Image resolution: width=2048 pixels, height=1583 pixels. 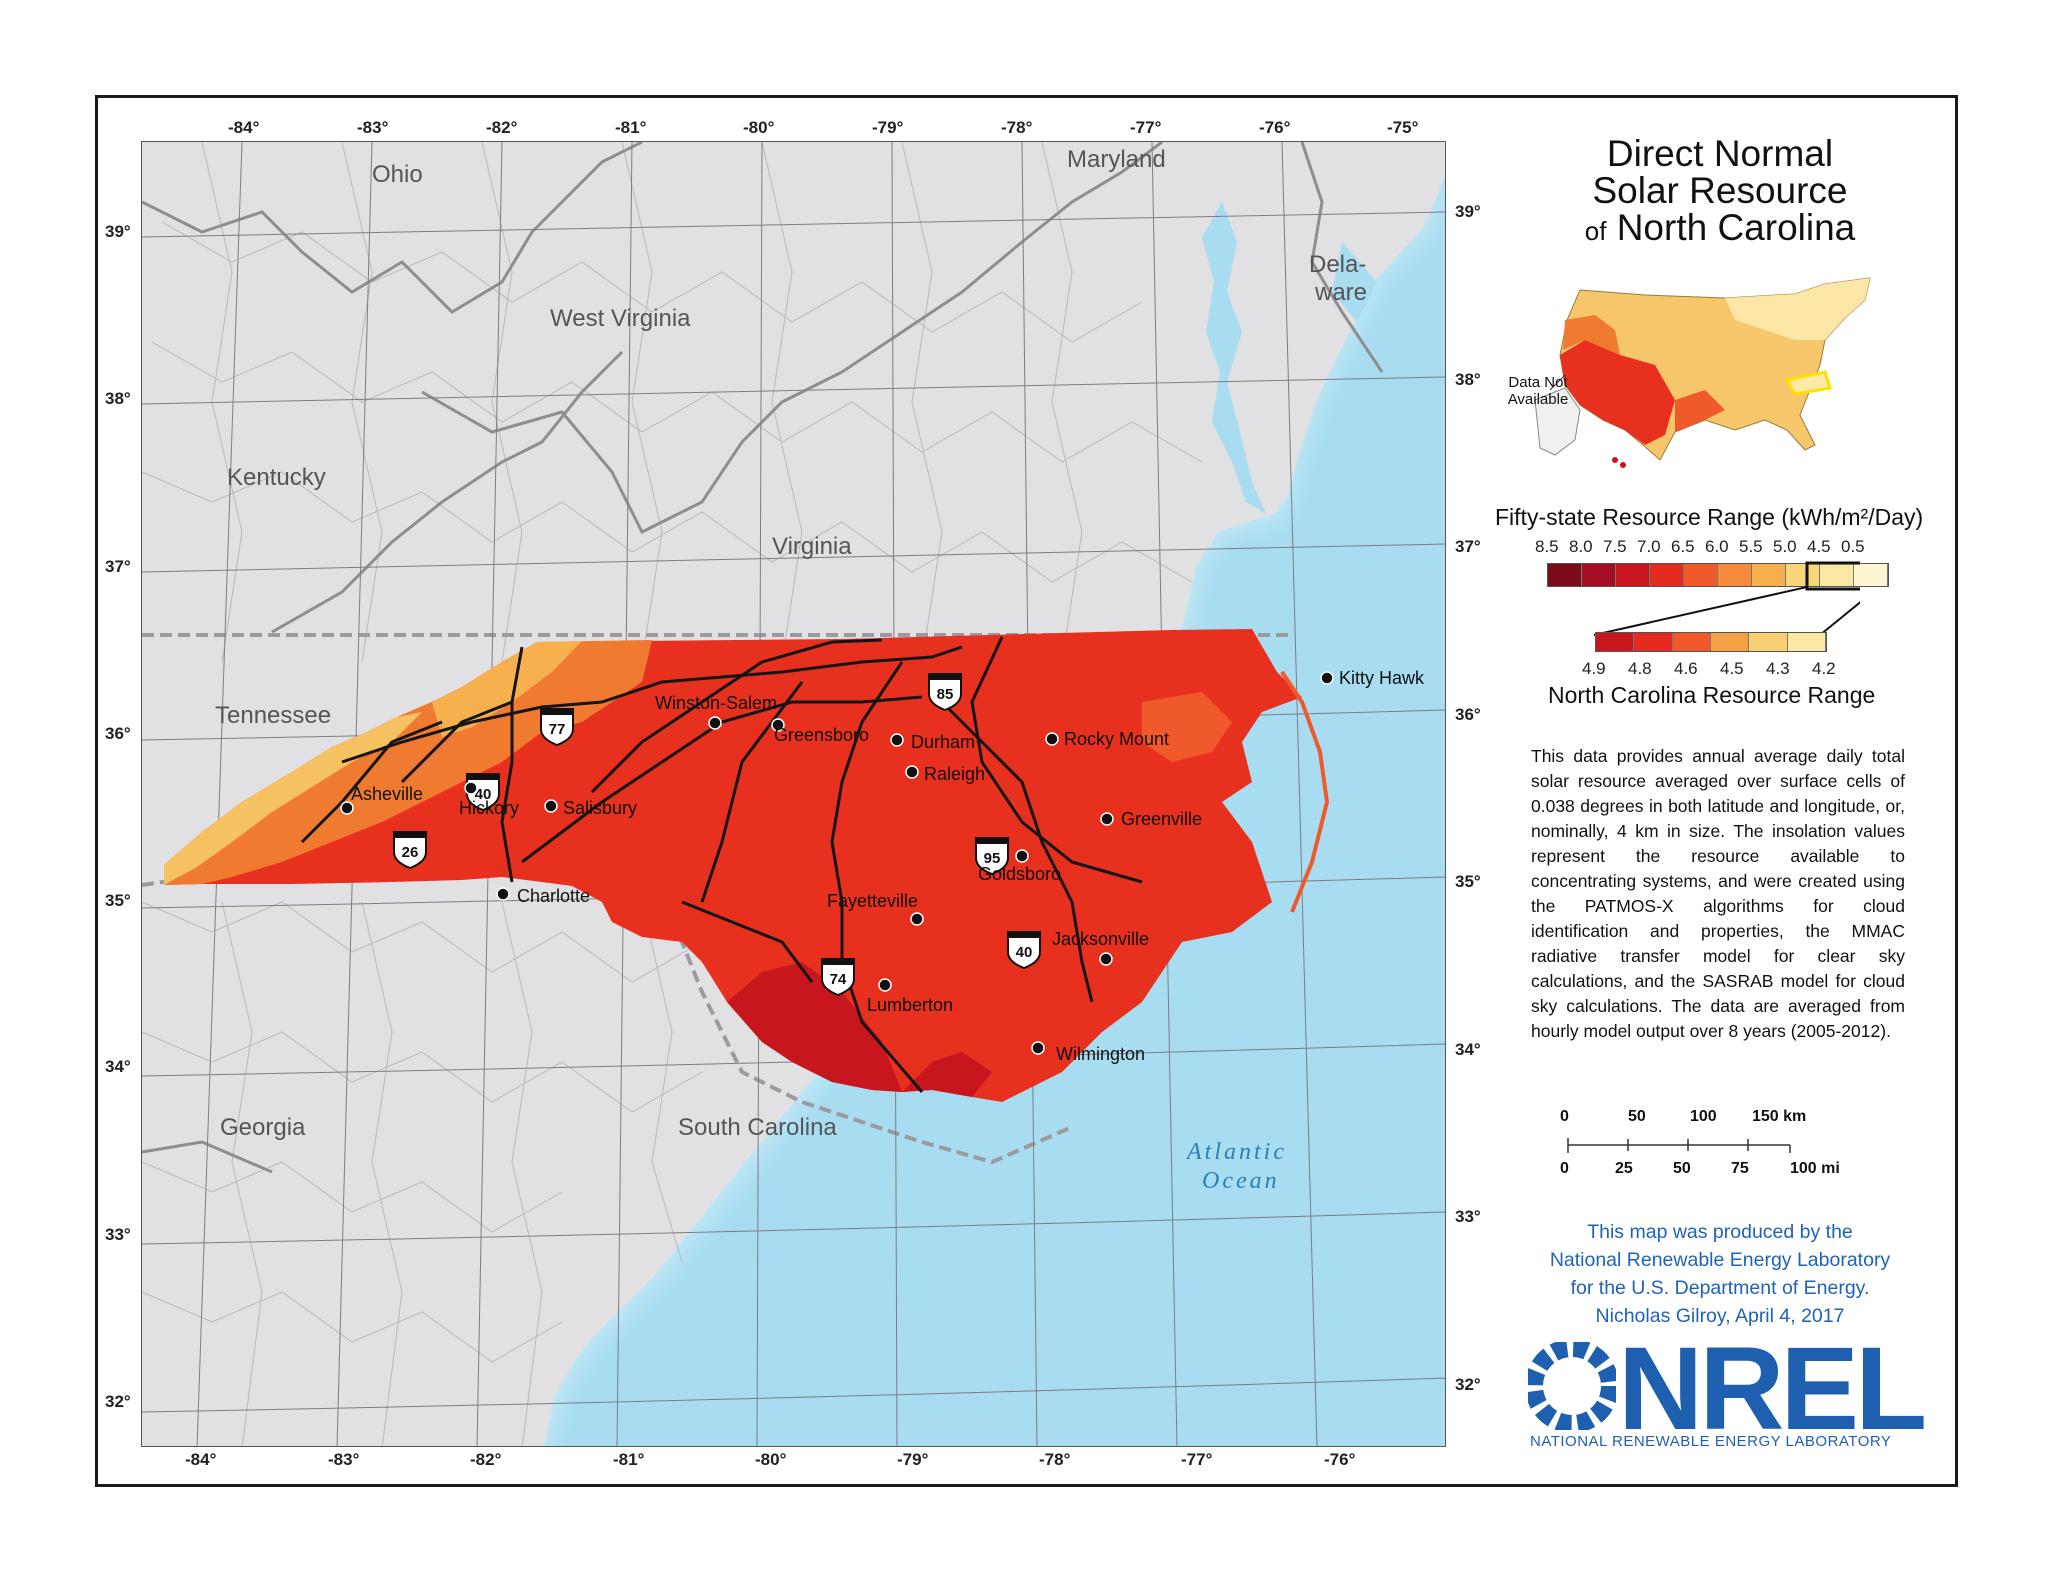 I want to click on tick-bottom-longitude: -83°, so click(x=344, y=1459).